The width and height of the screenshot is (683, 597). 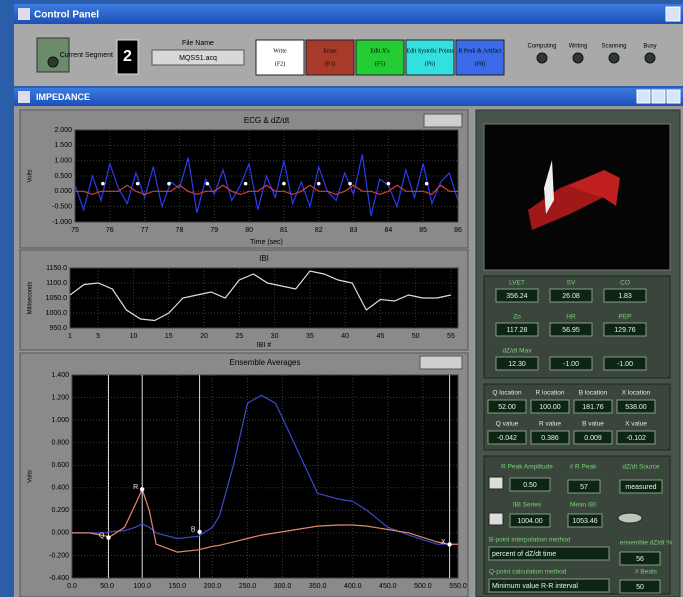 What do you see at coordinates (98, 336) in the screenshot?
I see `x-tick-label: 5` at bounding box center [98, 336].